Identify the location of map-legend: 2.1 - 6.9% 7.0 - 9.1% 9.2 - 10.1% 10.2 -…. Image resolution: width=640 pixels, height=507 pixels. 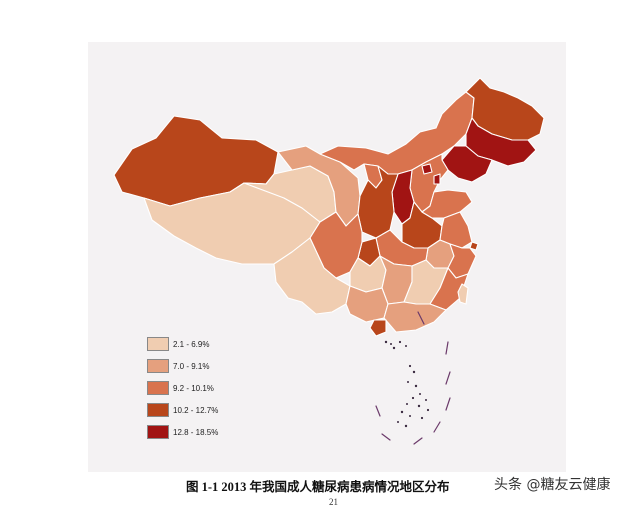
(182, 389).